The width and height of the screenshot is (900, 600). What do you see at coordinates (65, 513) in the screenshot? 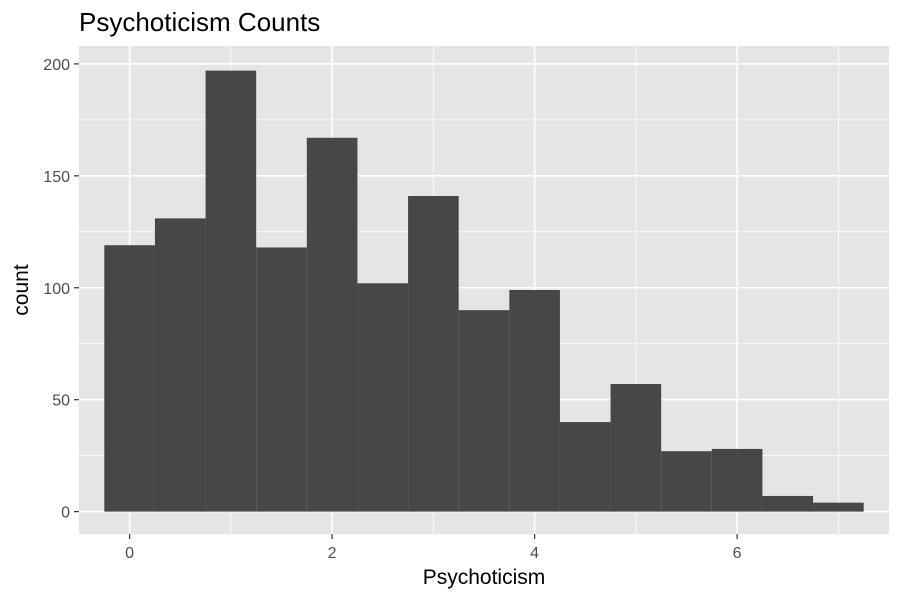
I see `y-tick-label: 0` at bounding box center [65, 513].